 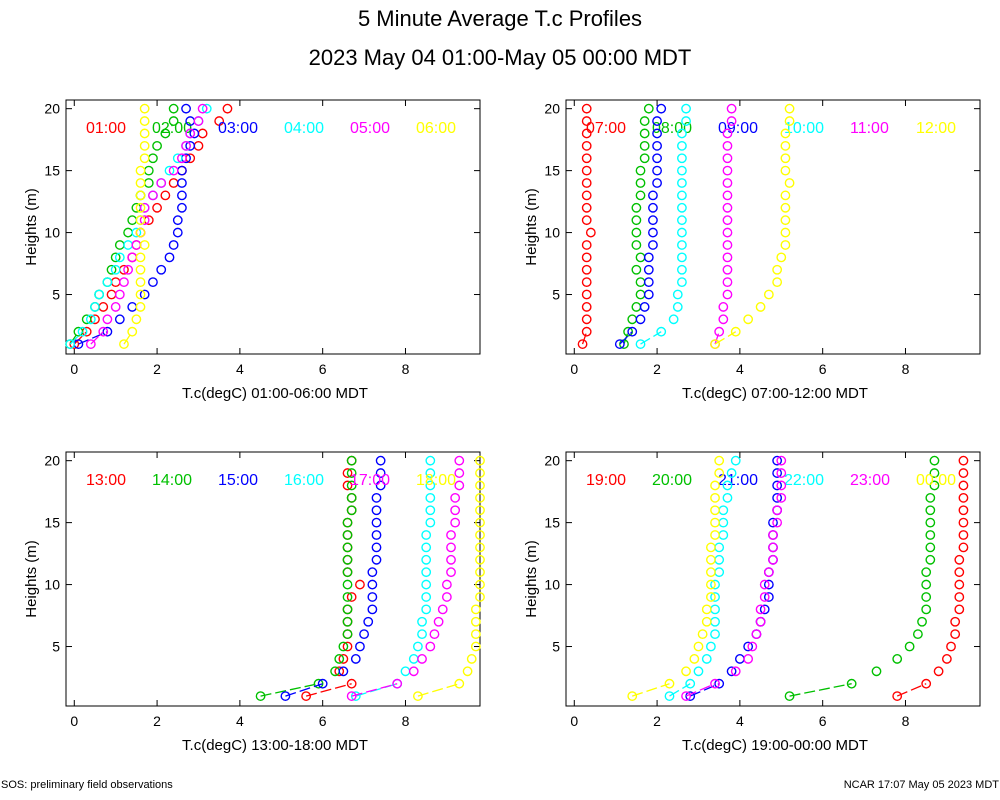 What do you see at coordinates (552, 233) in the screenshot?
I see `y-tick-label: 10` at bounding box center [552, 233].